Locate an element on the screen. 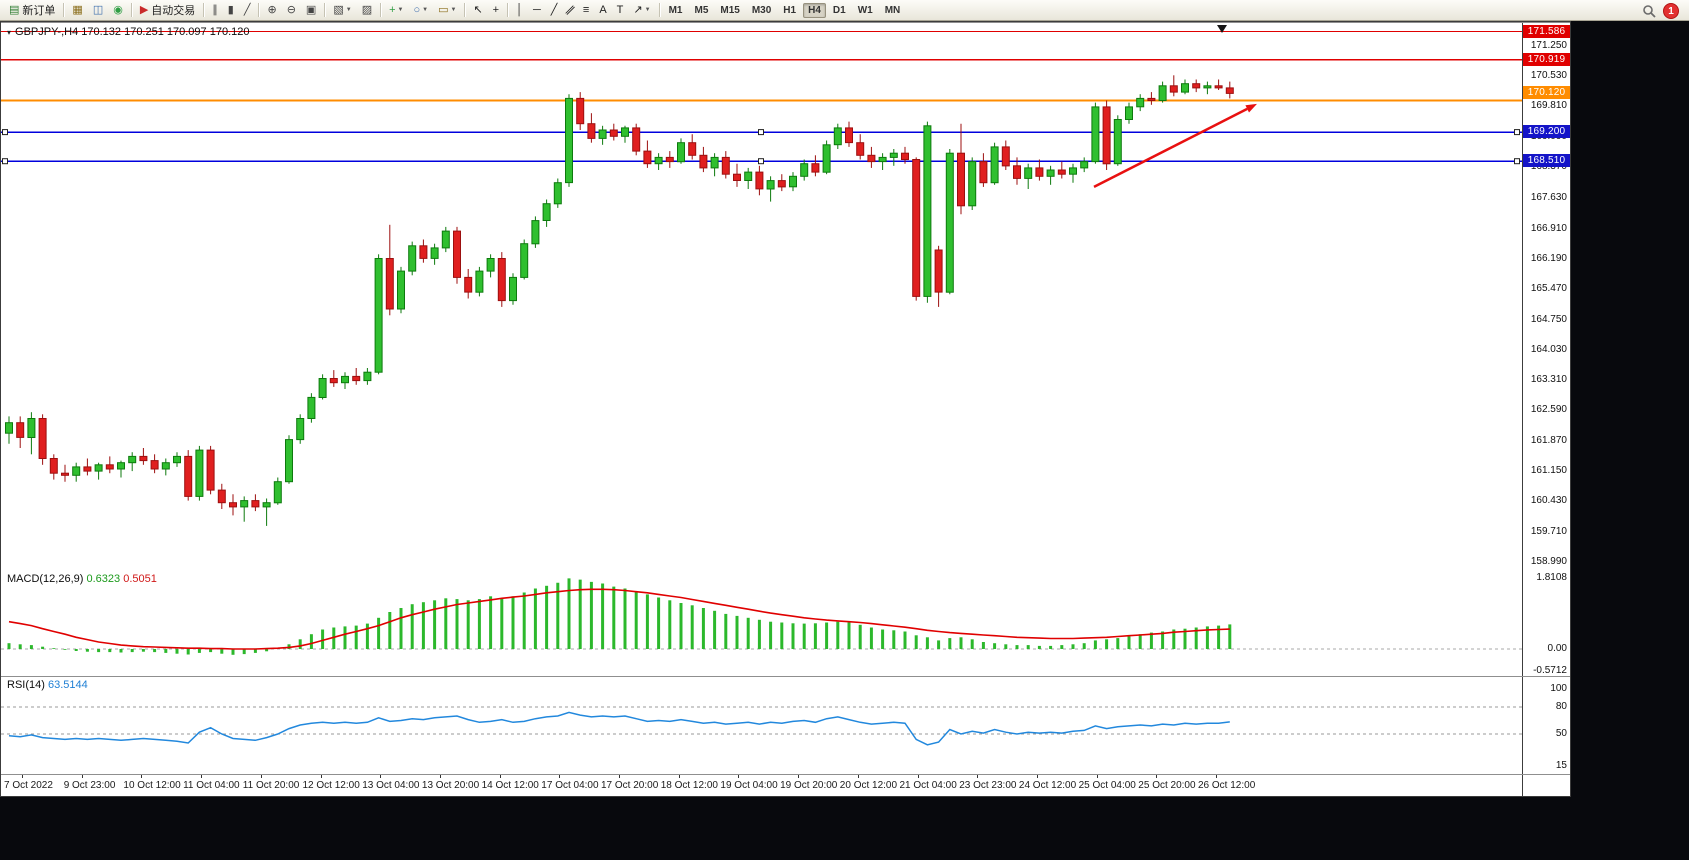  label-icon: T is located at coordinates (620, 9).